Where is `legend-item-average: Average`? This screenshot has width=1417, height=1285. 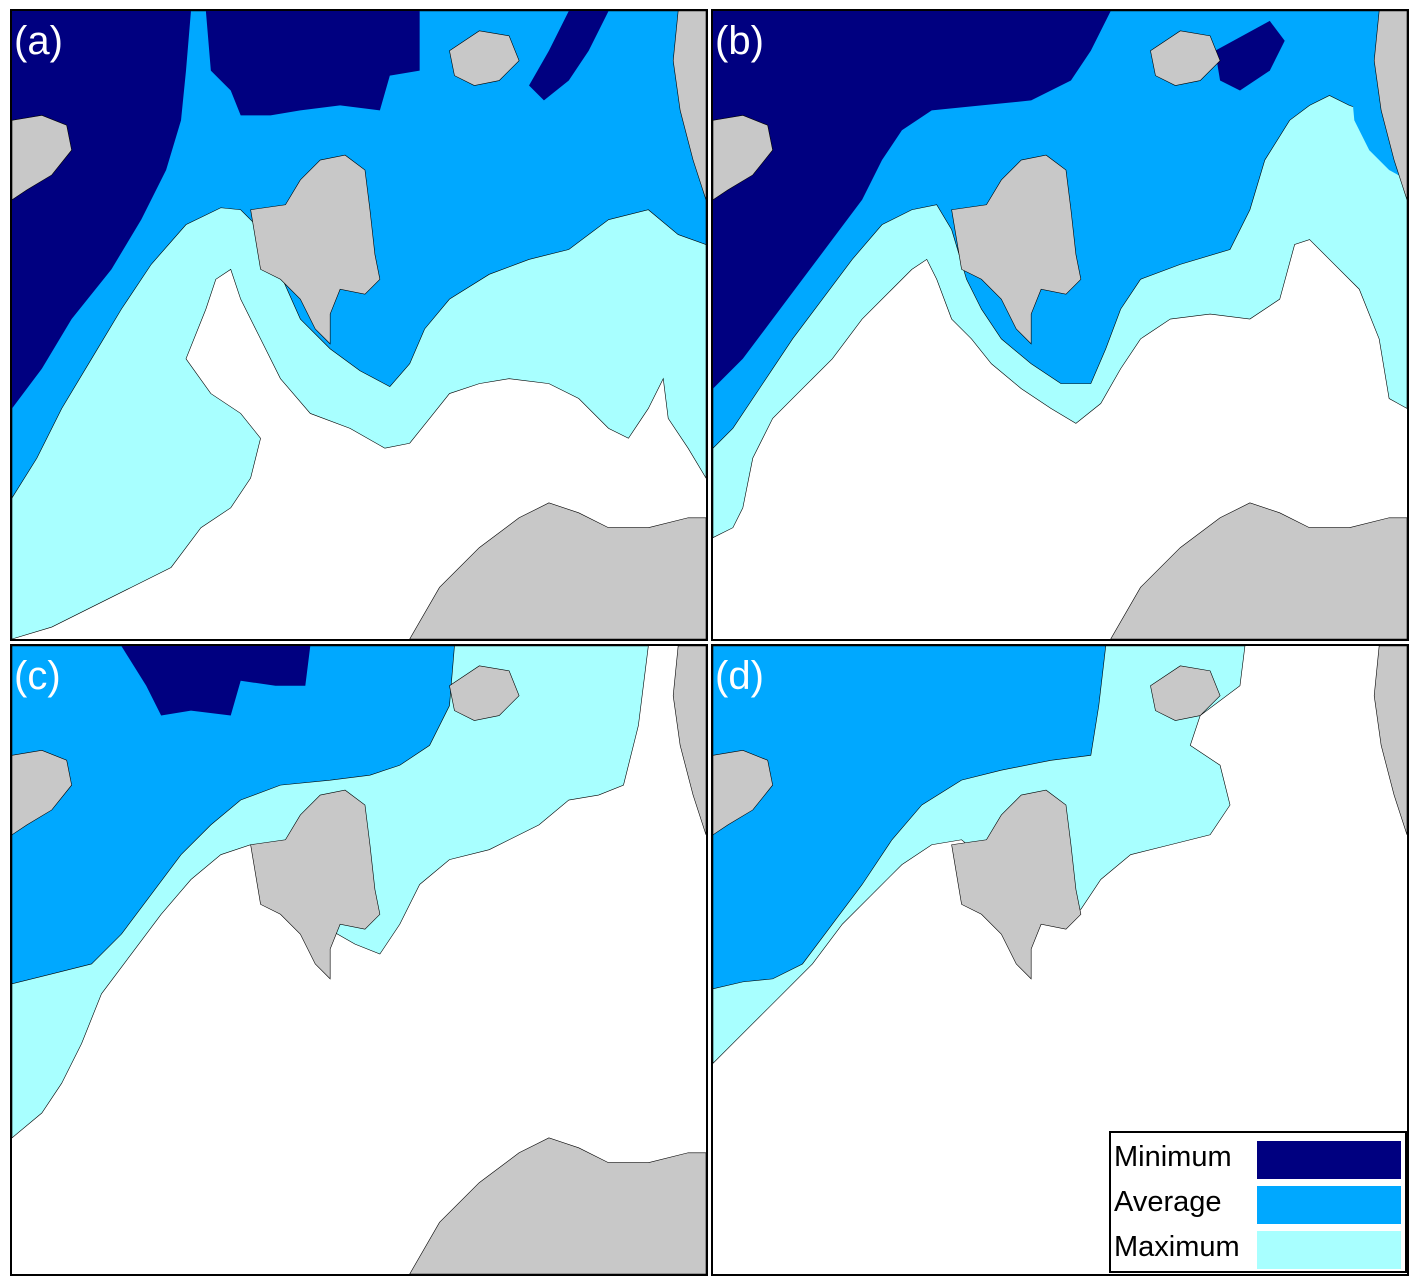 legend-item-average: Average is located at coordinates (1258, 1203).